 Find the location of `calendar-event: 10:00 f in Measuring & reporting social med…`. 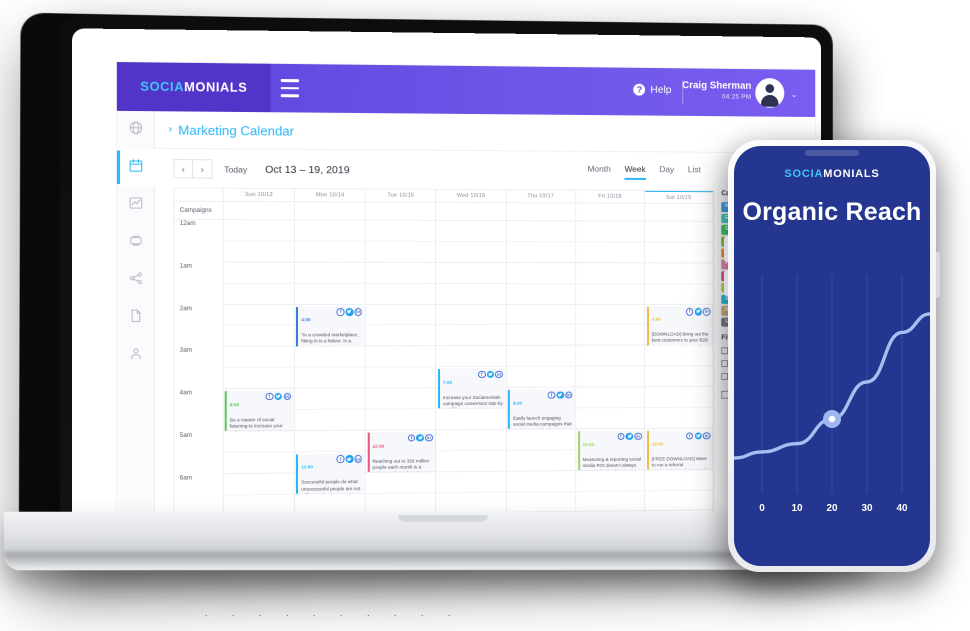

calendar-event: 10:00 f in Measuring & reporting social med… is located at coordinates (610, 450).